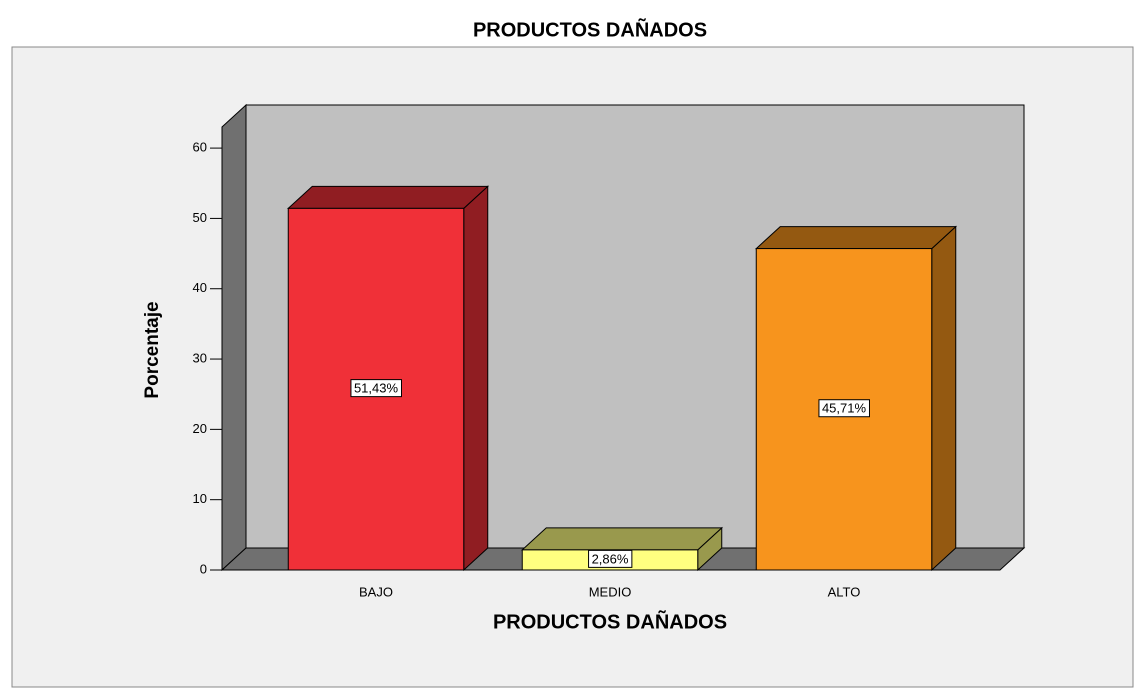 Image resolution: width=1134 pixels, height=688 pixels. Describe the element at coordinates (200, 498) in the screenshot. I see `y-tick-label: 10` at that location.